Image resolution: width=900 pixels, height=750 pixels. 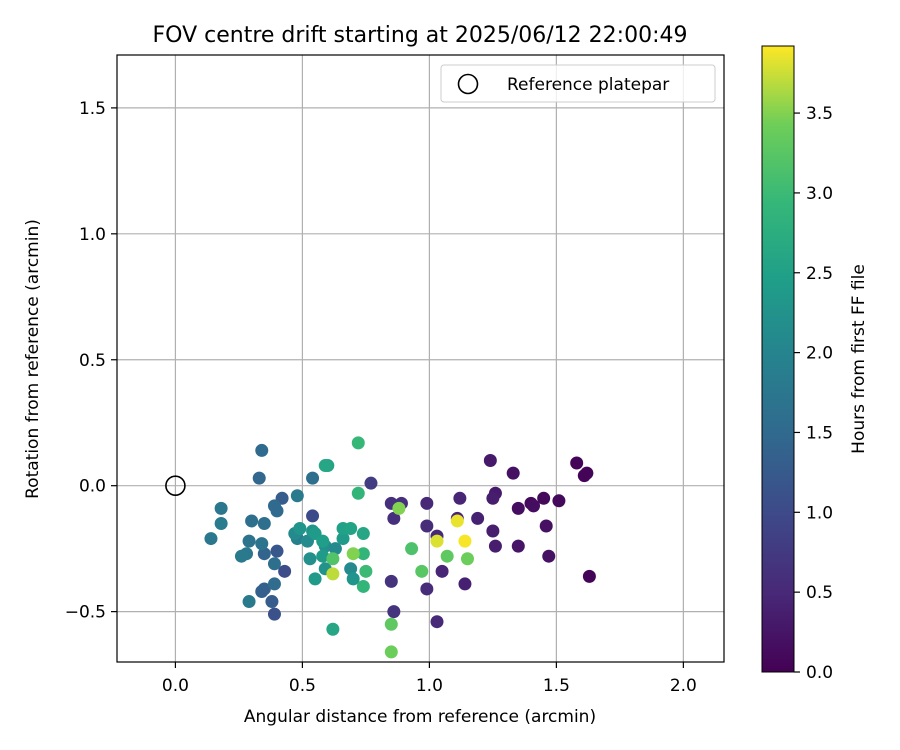 I want to click on y-axis-ticks: −0.5 0.0 0.5 1.0 1.5, so click(x=91, y=361).